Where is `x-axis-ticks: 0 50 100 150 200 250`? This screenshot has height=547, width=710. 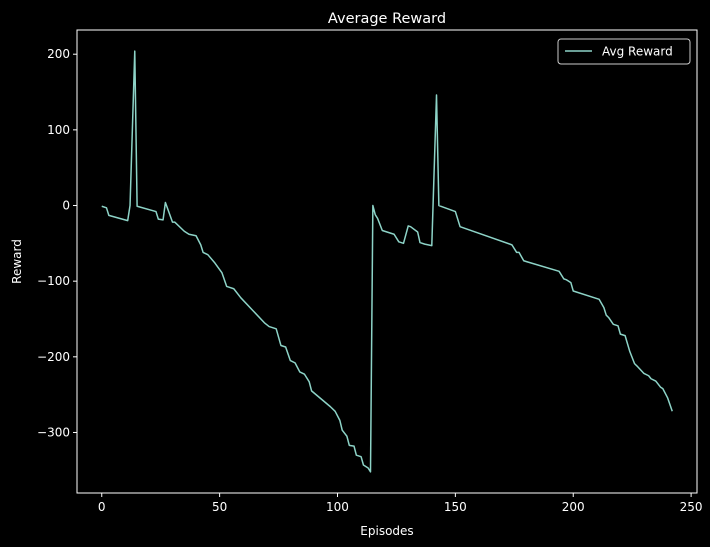
x-axis-ticks: 0 50 100 150 200 250 is located at coordinates (400, 503).